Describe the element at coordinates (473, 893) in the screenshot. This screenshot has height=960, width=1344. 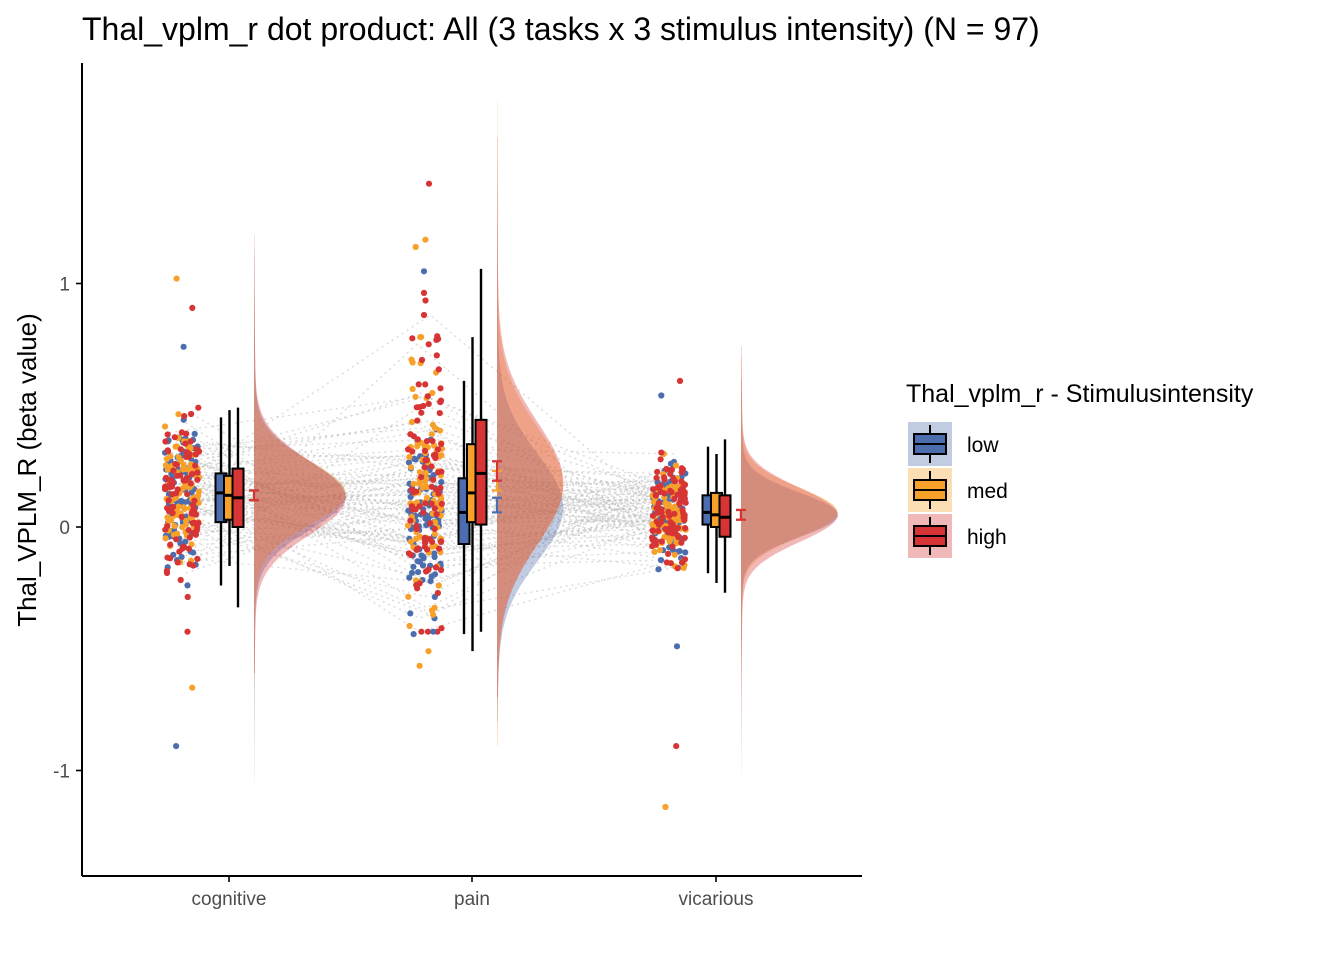
I see `x-axis-ticks: cognitive pain vicarious` at that location.